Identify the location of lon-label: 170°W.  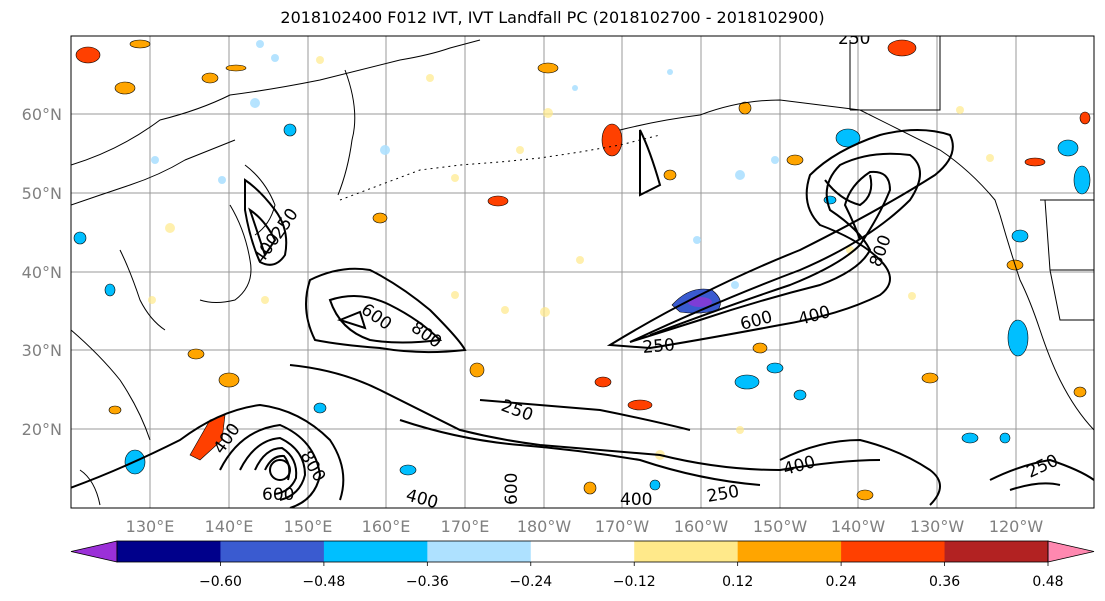
(622, 526).